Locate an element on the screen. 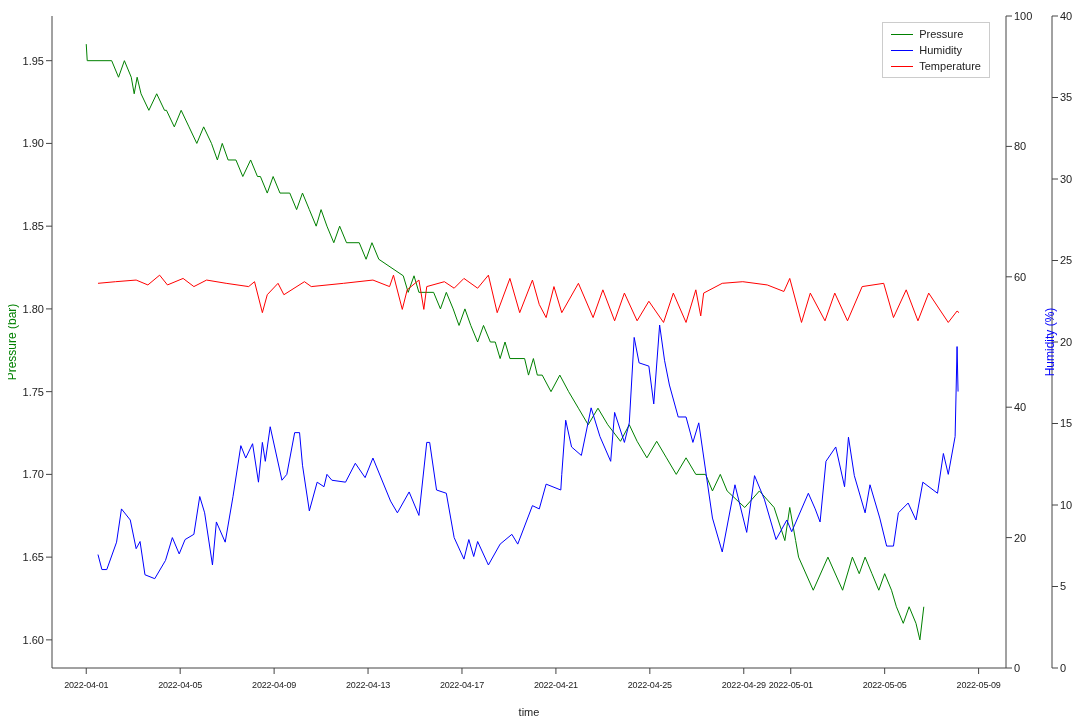  y3-tick-label: 30 is located at coordinates (1066, 178).